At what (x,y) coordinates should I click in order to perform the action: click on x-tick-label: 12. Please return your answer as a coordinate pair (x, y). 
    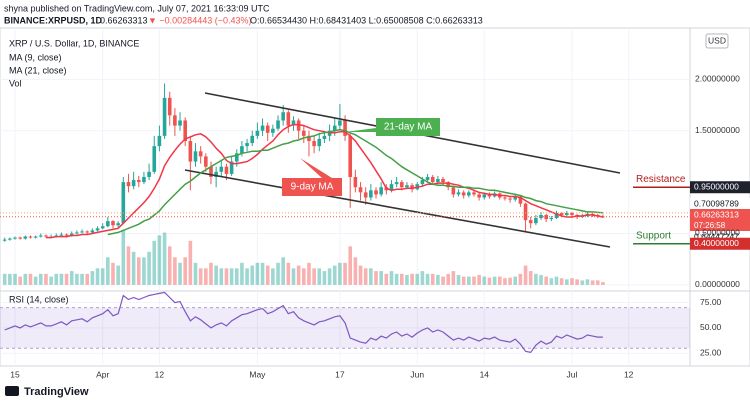
    Looking at the image, I should click on (160, 374).